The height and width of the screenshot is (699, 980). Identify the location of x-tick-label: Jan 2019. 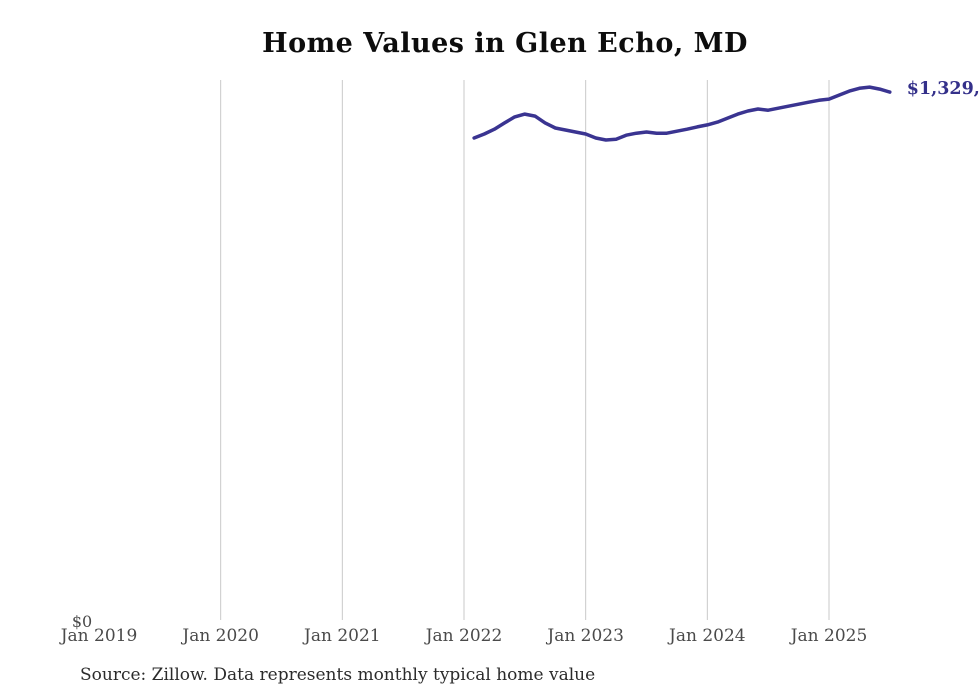
(98, 636).